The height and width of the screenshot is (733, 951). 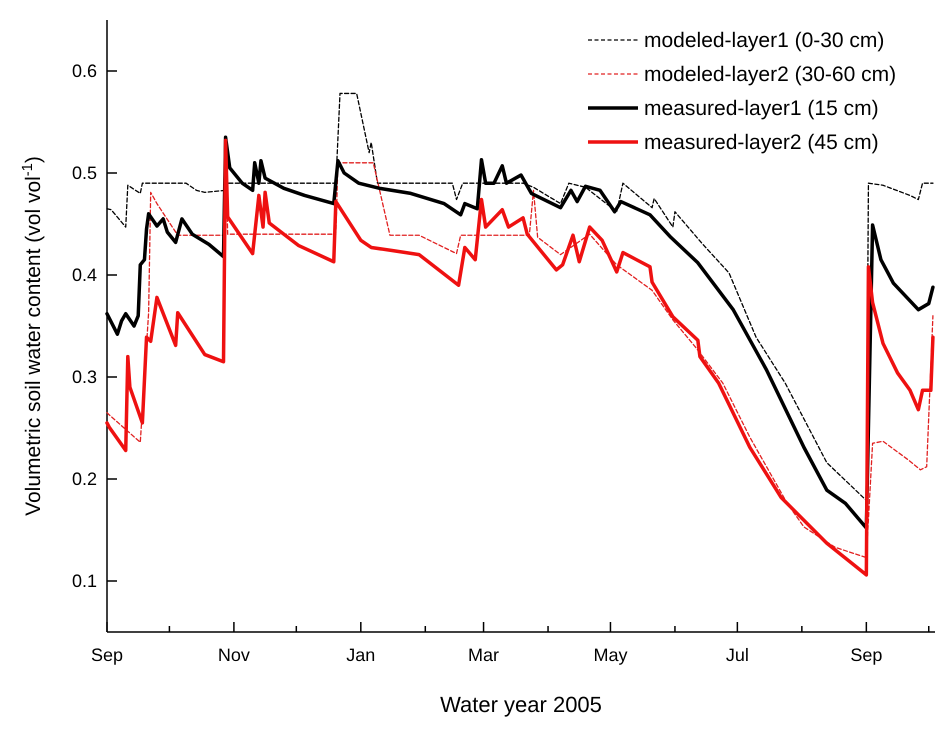 I want to click on legend-label: modeled-layer2 (30-60 cm), so click(x=770, y=74).